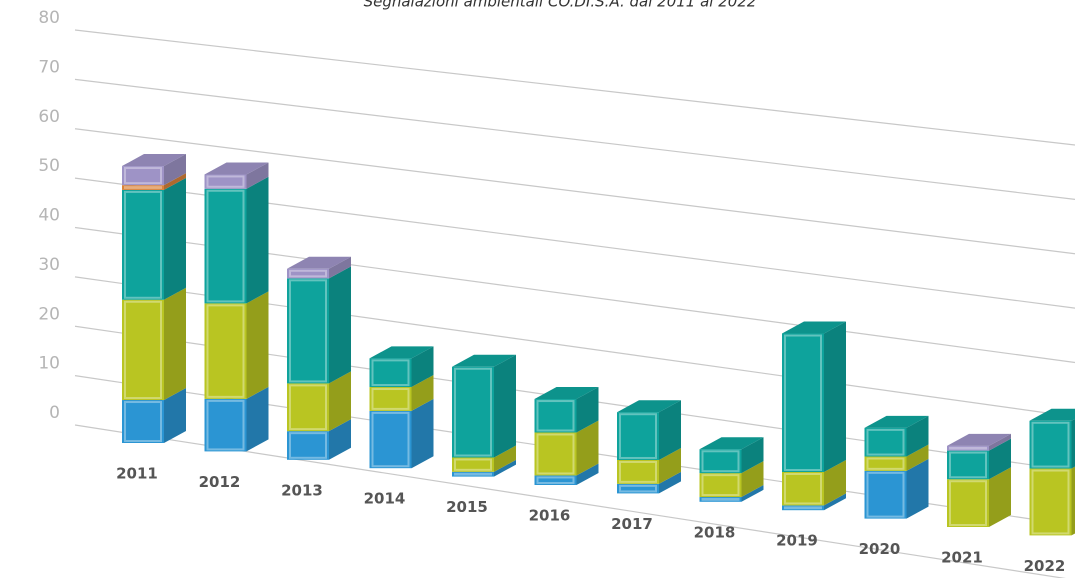 The image size is (1075, 578). Describe the element at coordinates (385, 499) in the screenshot. I see `x-tick-label: 2014` at that location.